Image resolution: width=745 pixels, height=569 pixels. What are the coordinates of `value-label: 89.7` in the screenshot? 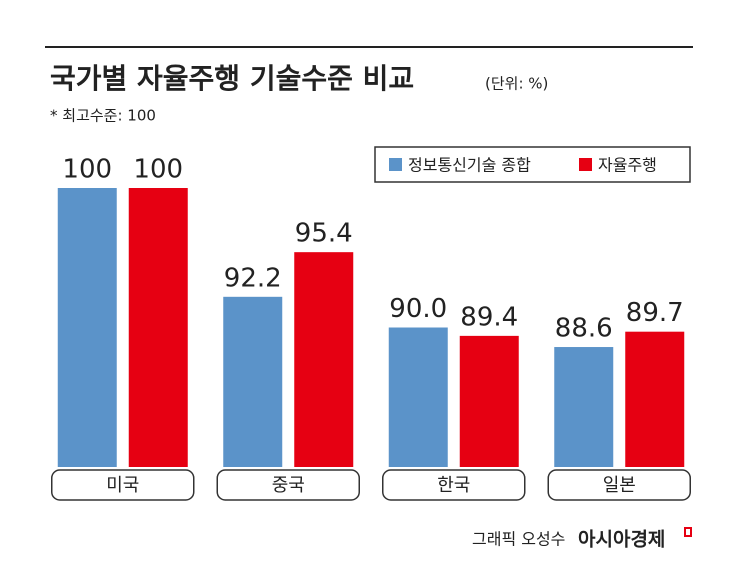 It's located at (655, 313).